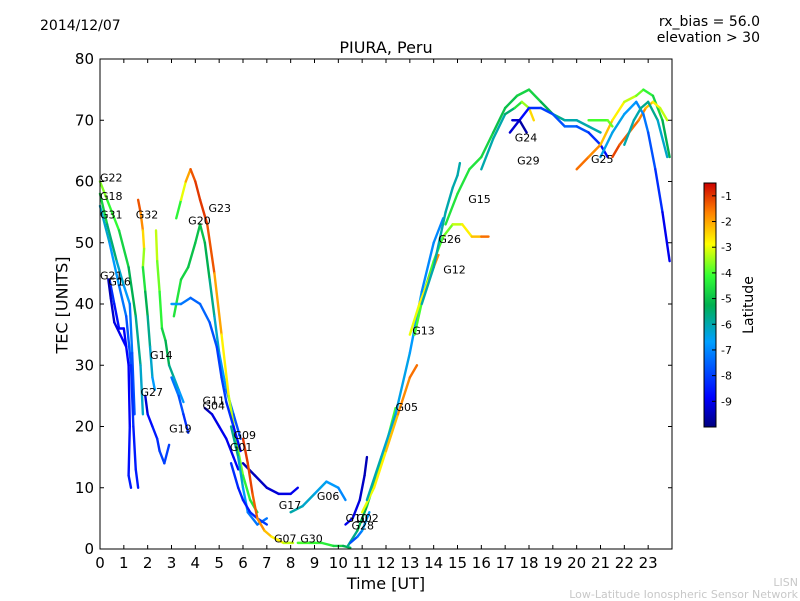 The image size is (800, 601). What do you see at coordinates (648, 563) in the screenshot?
I see `x-tick-label: 23` at bounding box center [648, 563].